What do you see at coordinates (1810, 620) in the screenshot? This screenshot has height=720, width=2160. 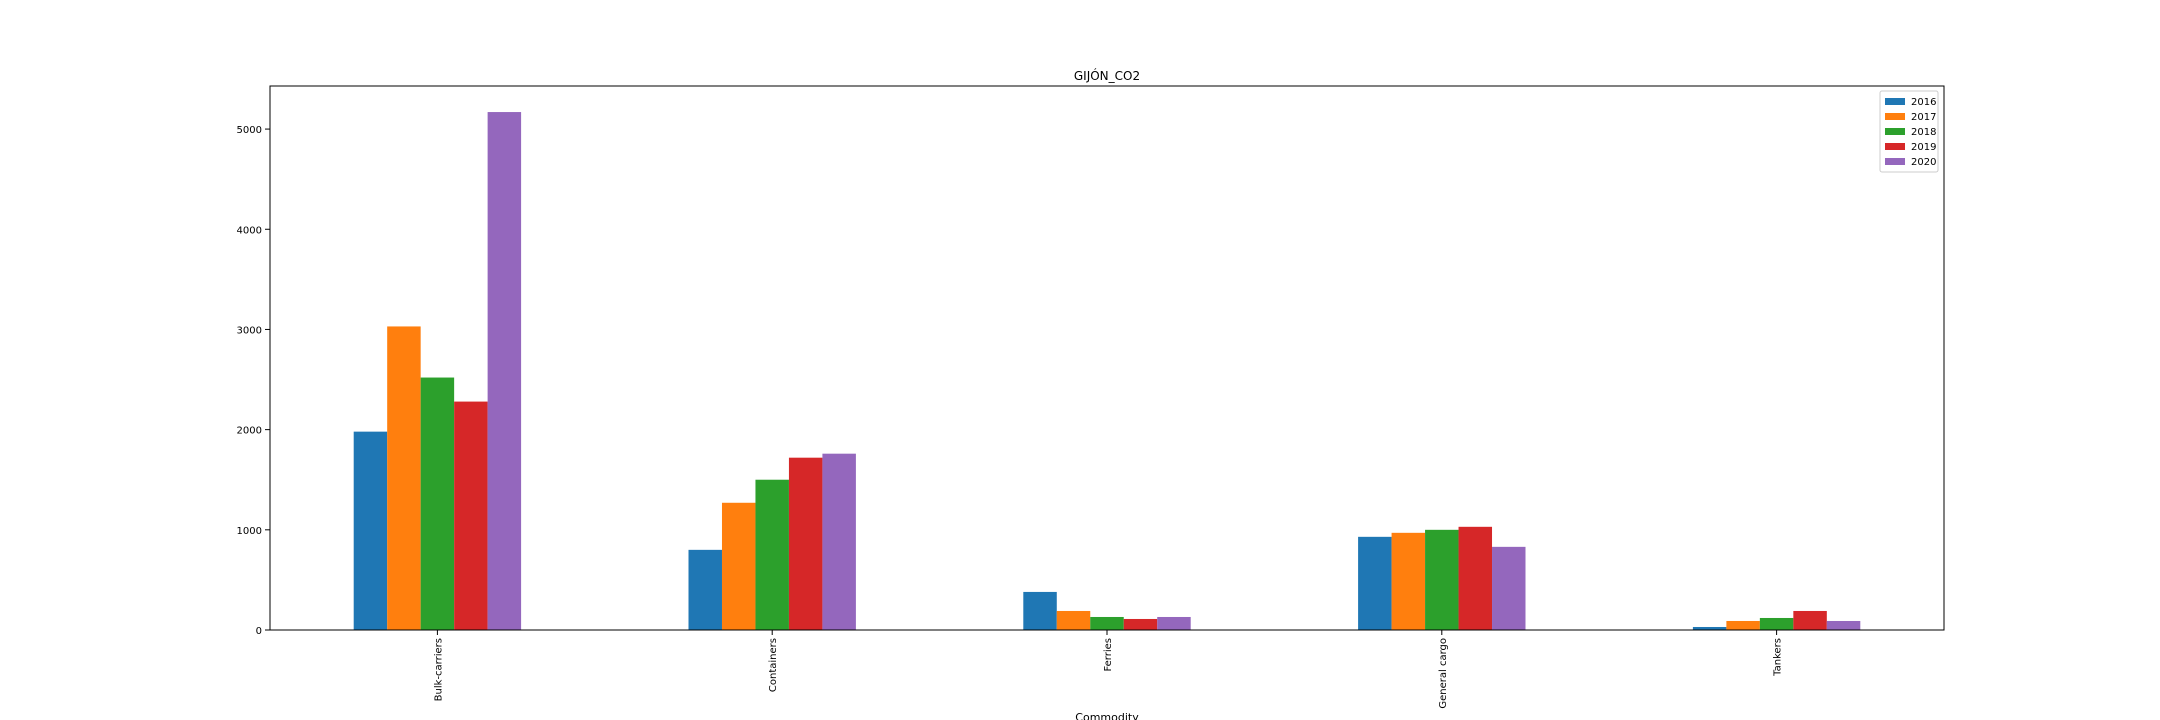 I see `bar-2019-tankers` at bounding box center [1810, 620].